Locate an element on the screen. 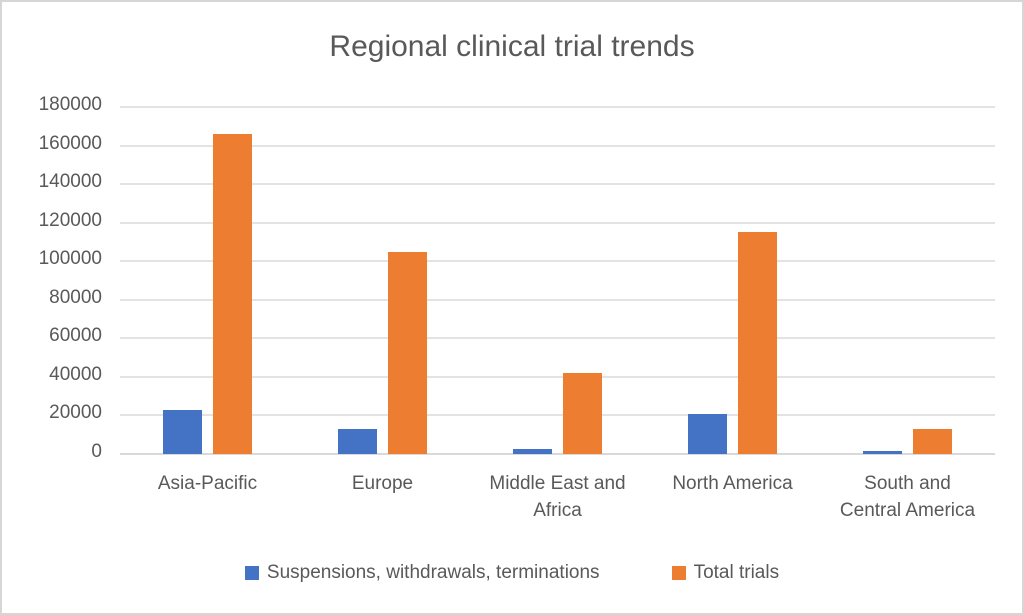 The image size is (1024, 615). bar-total-trials-south-and-central-america is located at coordinates (932, 441).